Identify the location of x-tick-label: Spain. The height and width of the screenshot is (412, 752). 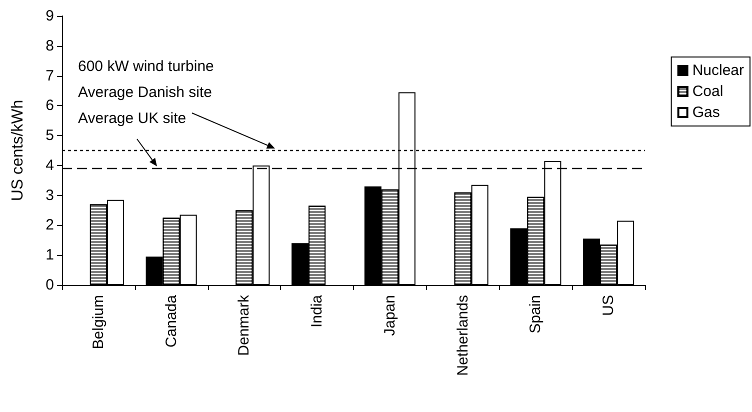
(535, 314).